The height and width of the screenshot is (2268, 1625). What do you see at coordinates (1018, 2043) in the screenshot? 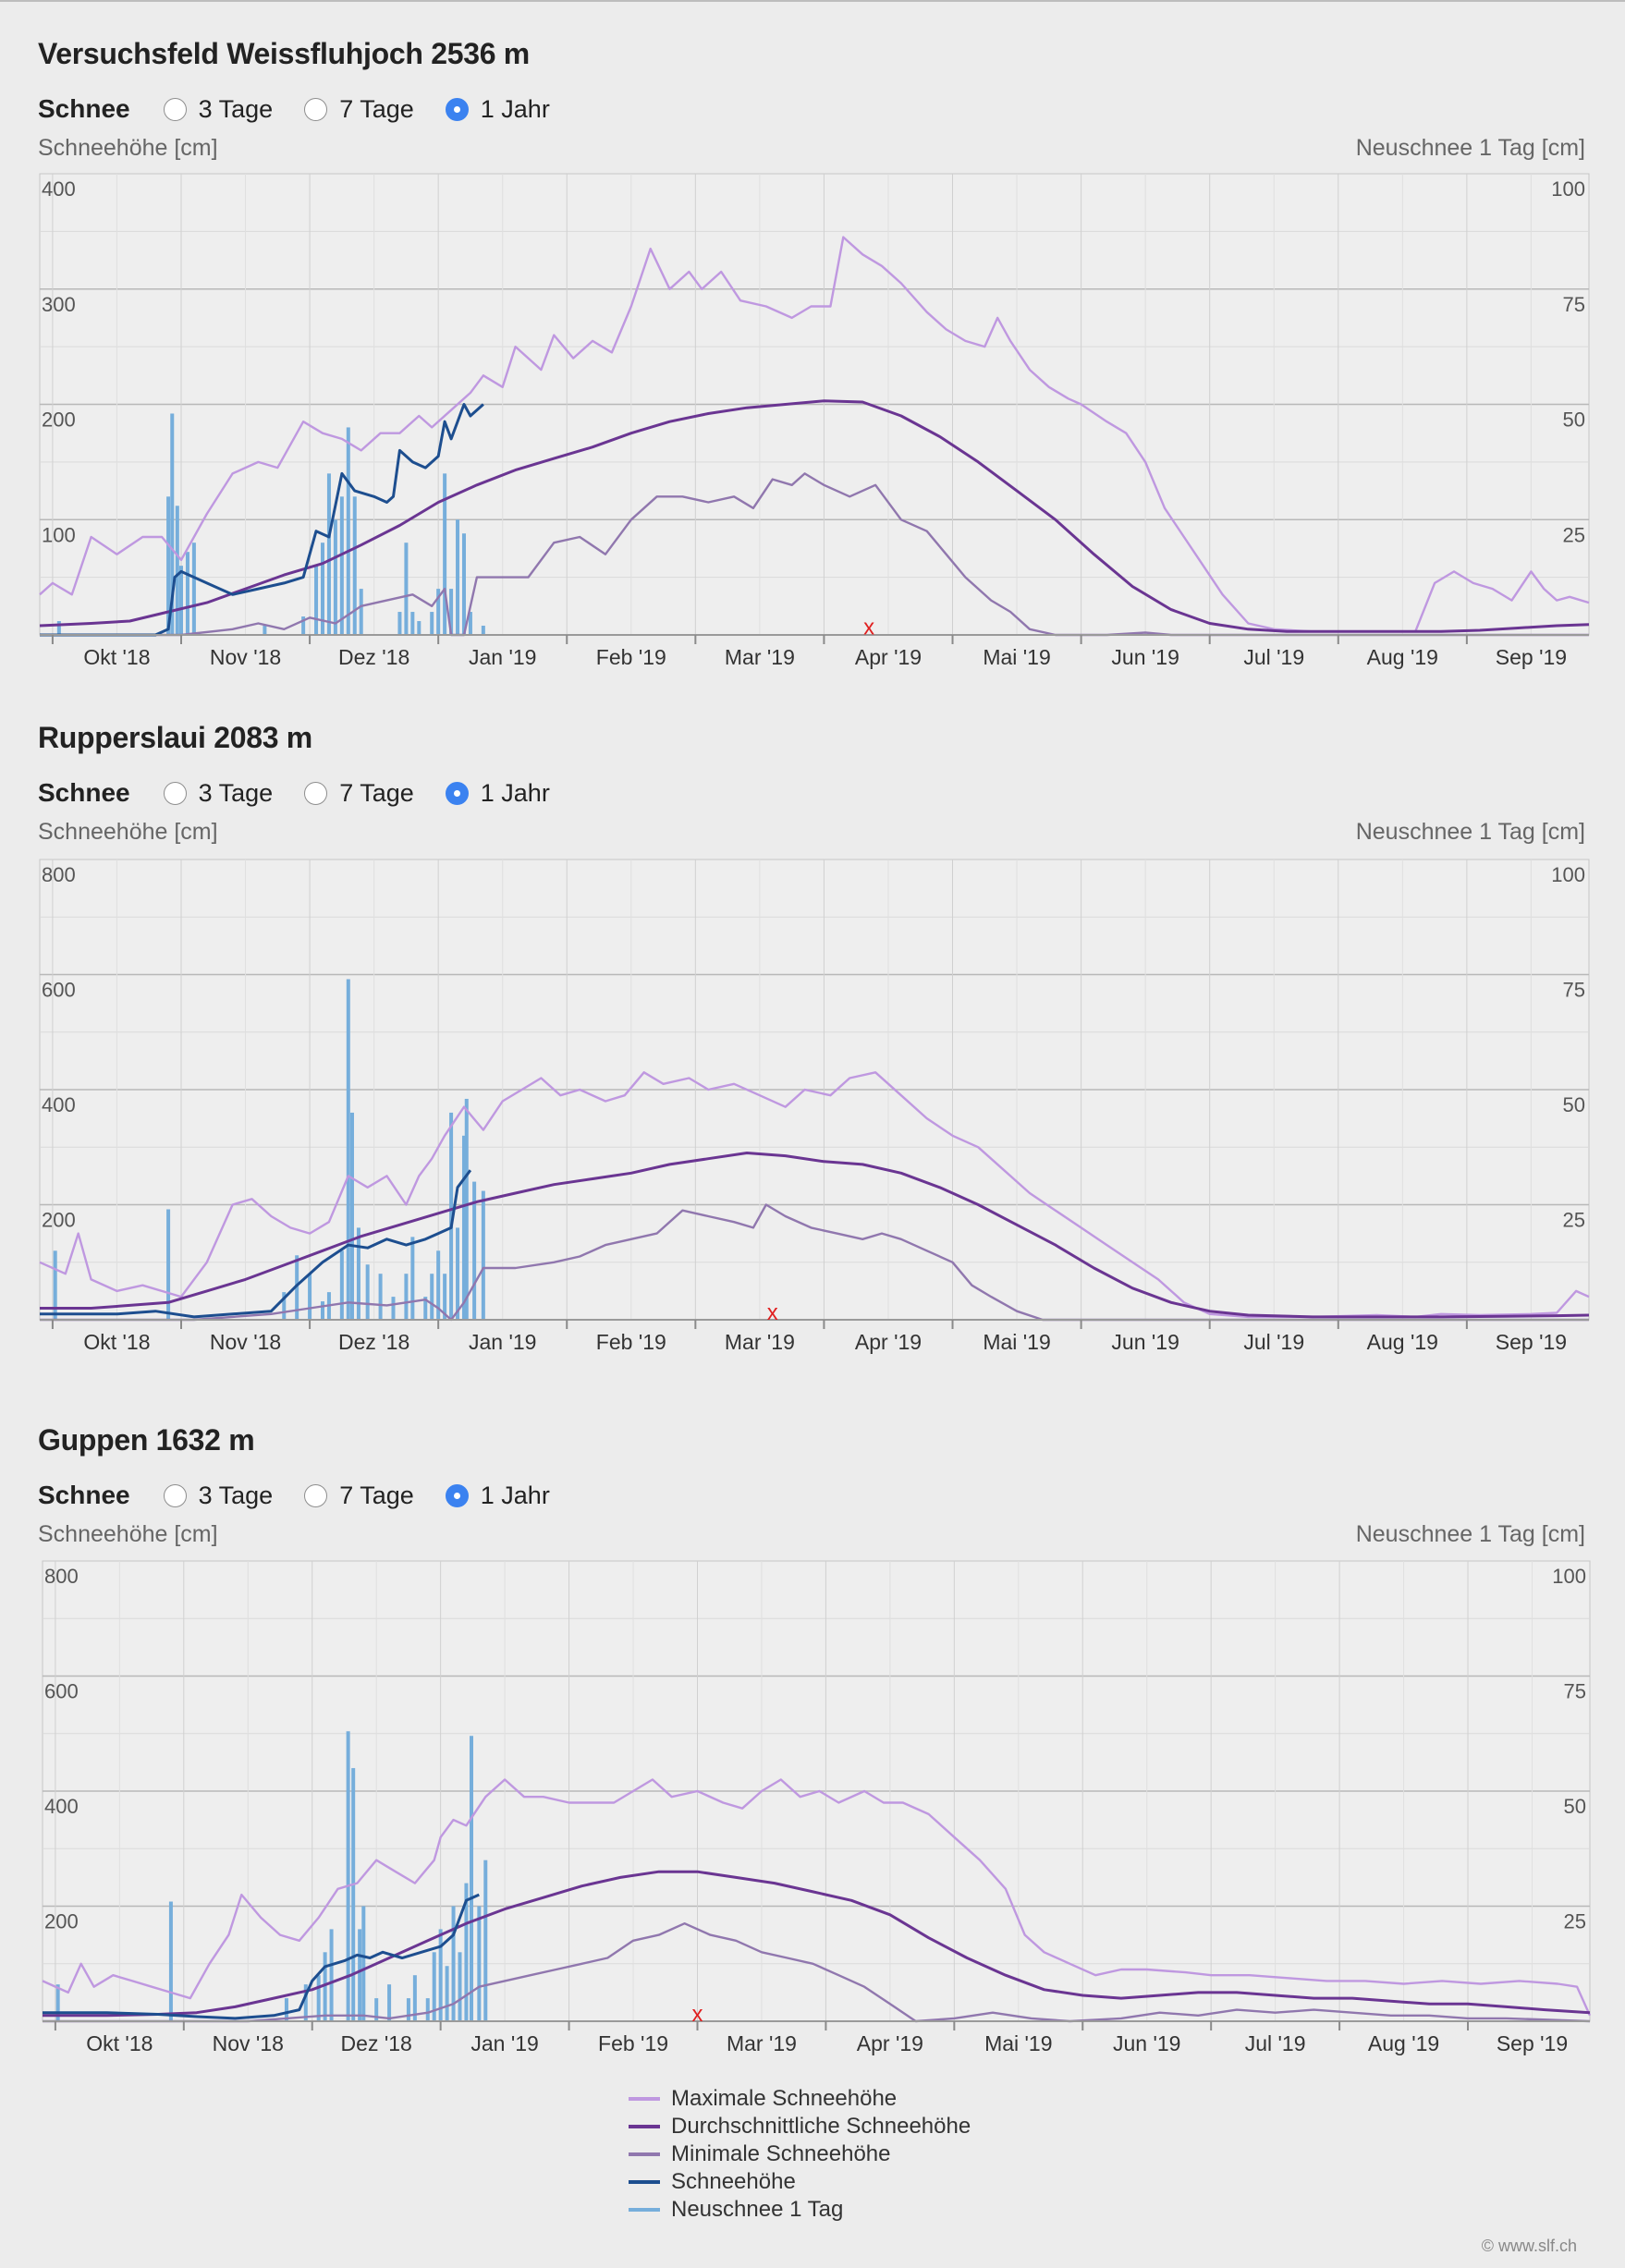
I see `x-tick-label: Mai '19` at bounding box center [1018, 2043].